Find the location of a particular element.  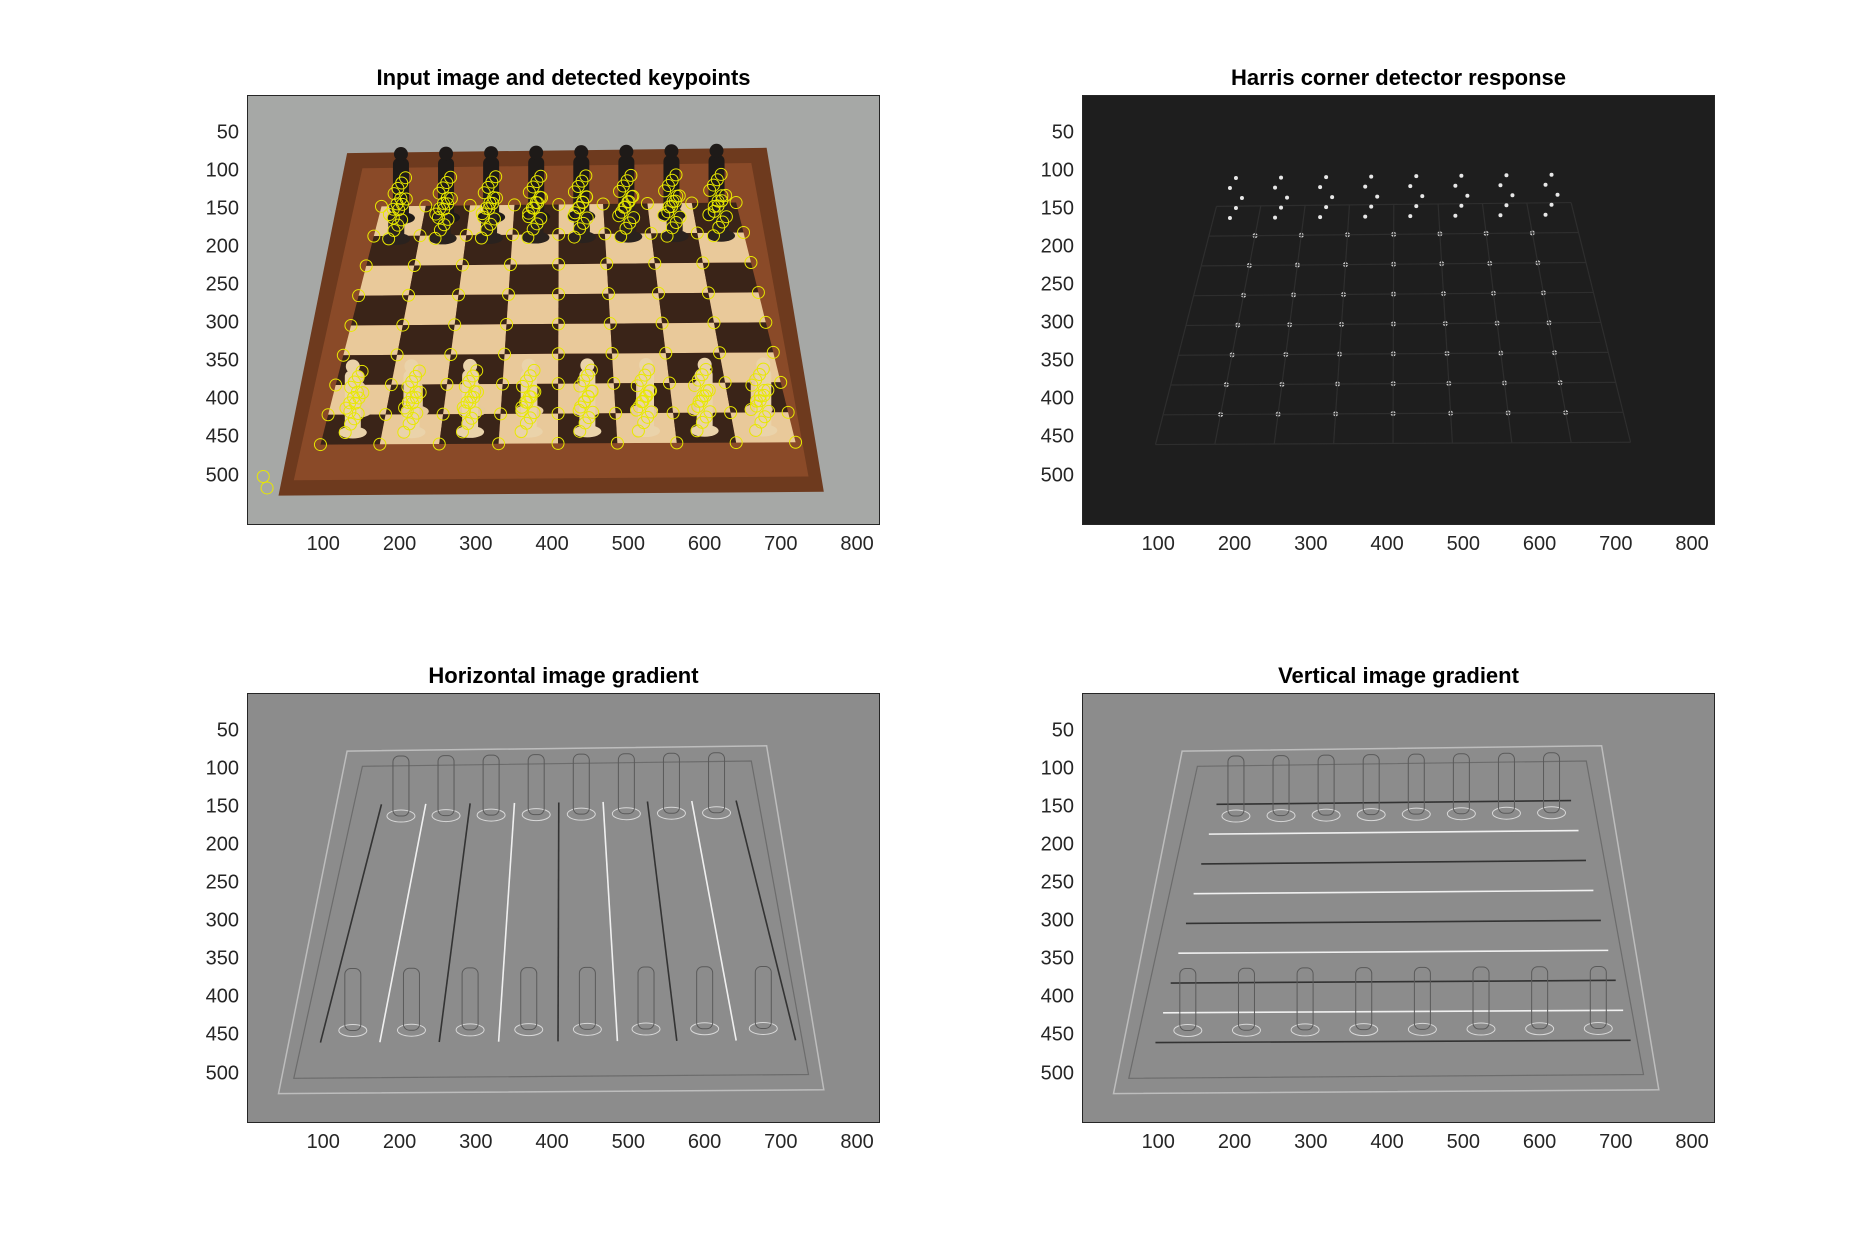

board-outline is located at coordinates (1386, 920).